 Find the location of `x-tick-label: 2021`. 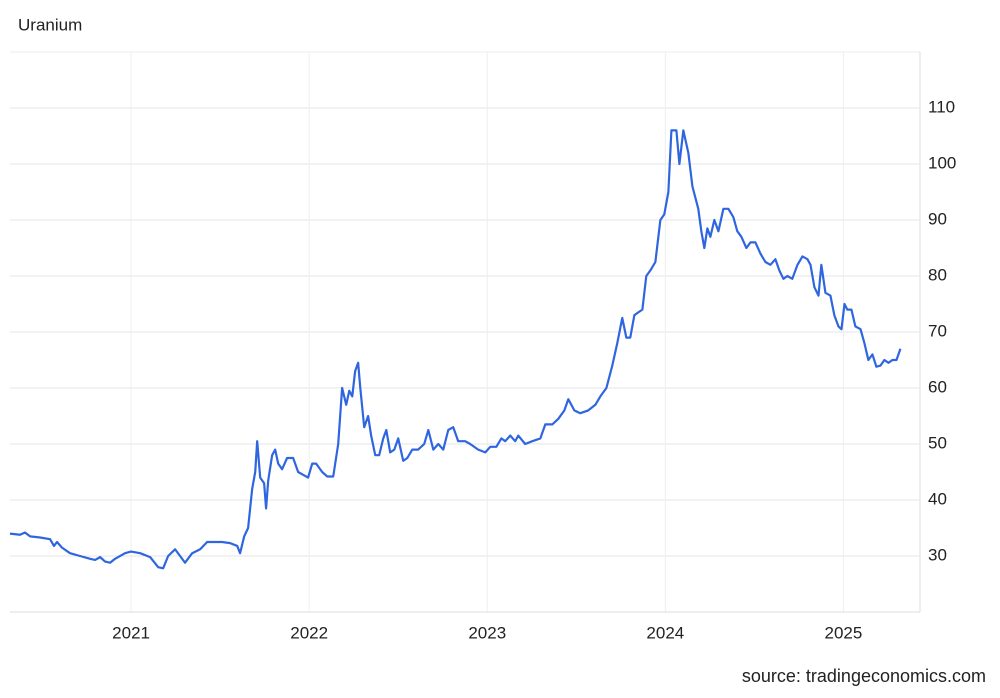

x-tick-label: 2021 is located at coordinates (131, 632).